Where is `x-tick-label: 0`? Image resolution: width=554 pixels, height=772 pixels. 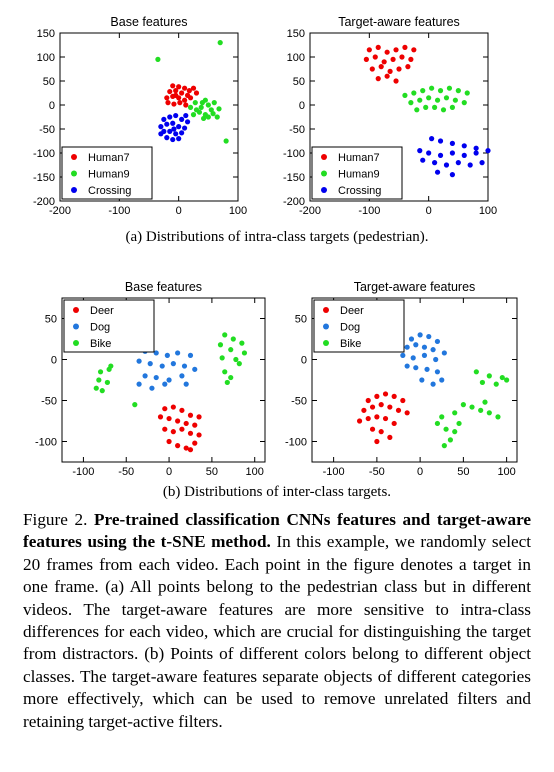
x-tick-label: 0 is located at coordinates (420, 472).